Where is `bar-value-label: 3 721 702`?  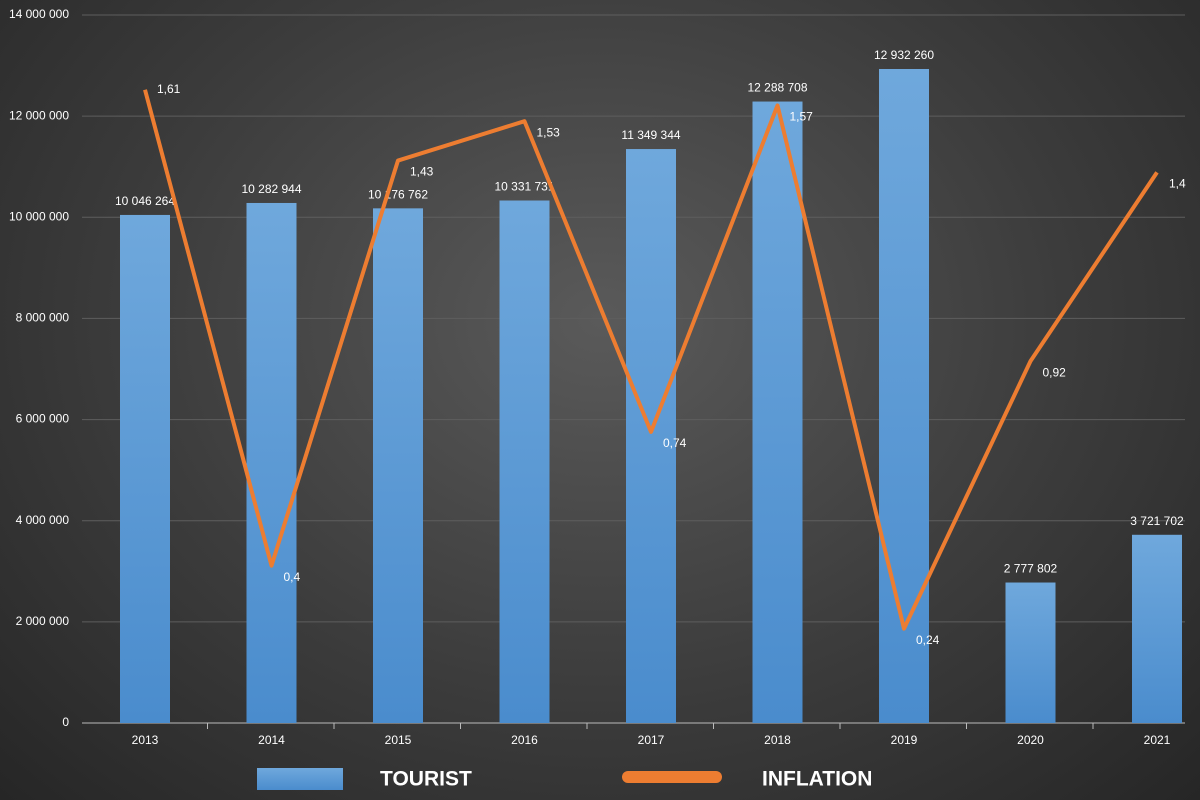
bar-value-label: 3 721 702 is located at coordinates (1157, 521).